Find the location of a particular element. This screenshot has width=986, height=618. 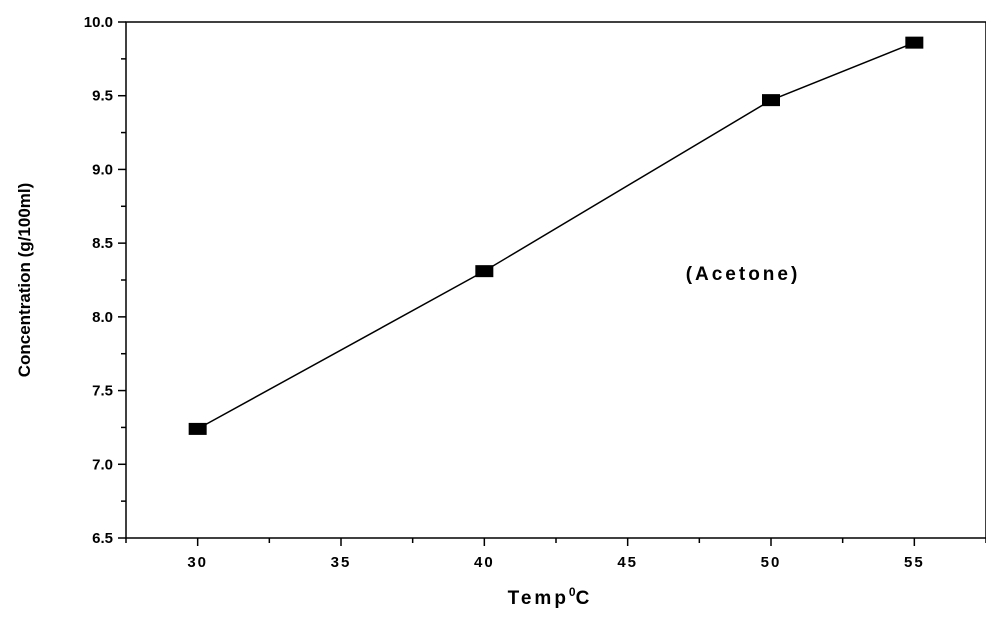

x-axis-title: Temp0C is located at coordinates (550, 597).